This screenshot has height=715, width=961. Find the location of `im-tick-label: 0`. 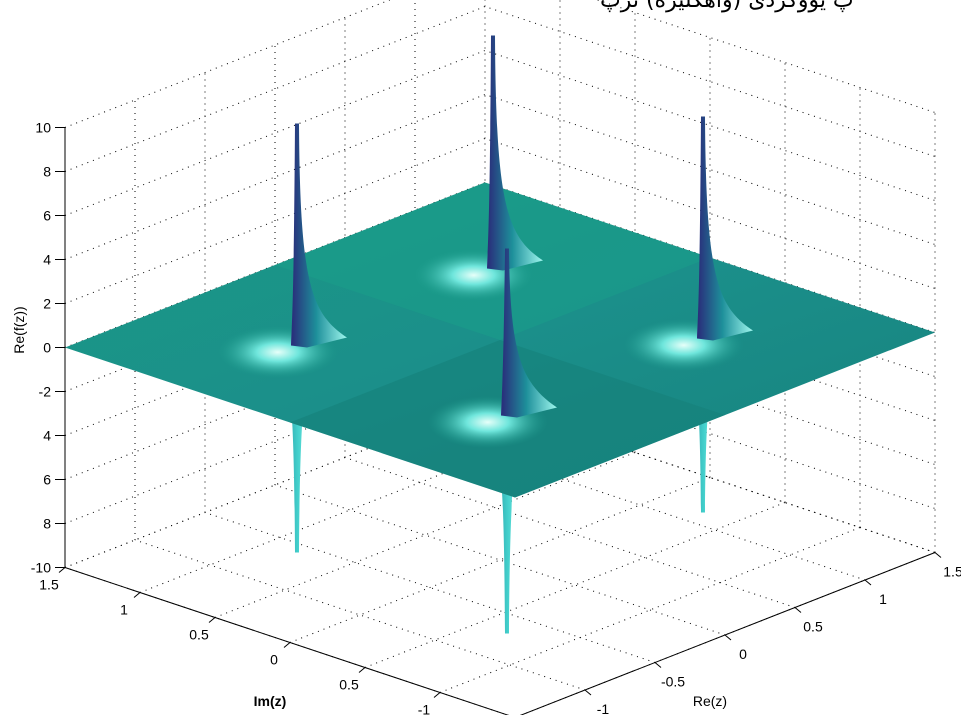

im-tick-label: 0 is located at coordinates (274, 660).